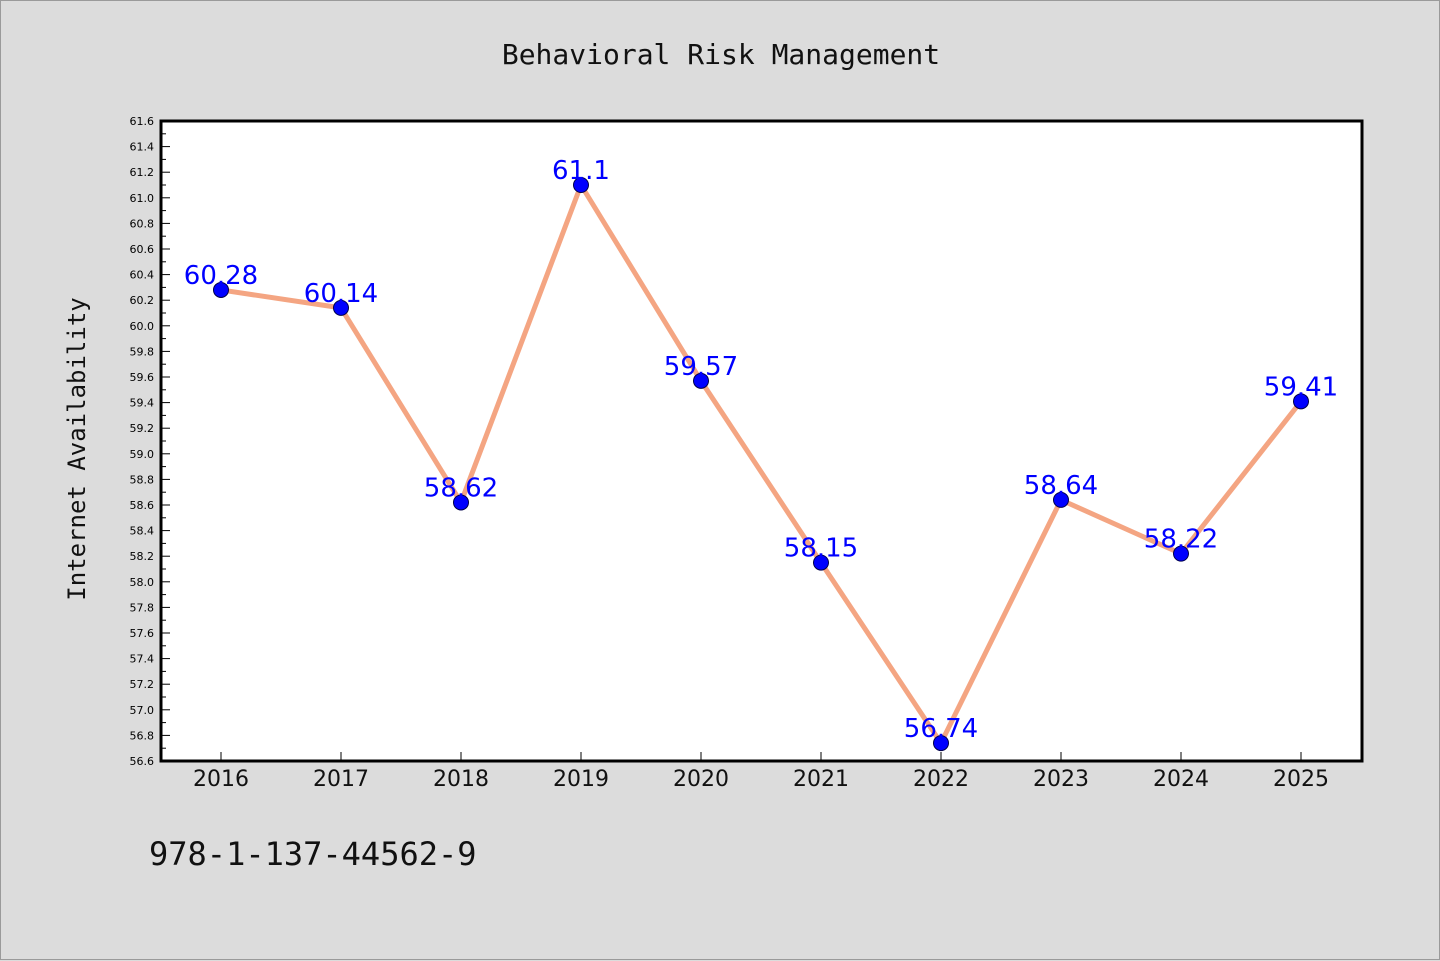  I want to click on y-tick-label: 59.2, so click(142, 428).